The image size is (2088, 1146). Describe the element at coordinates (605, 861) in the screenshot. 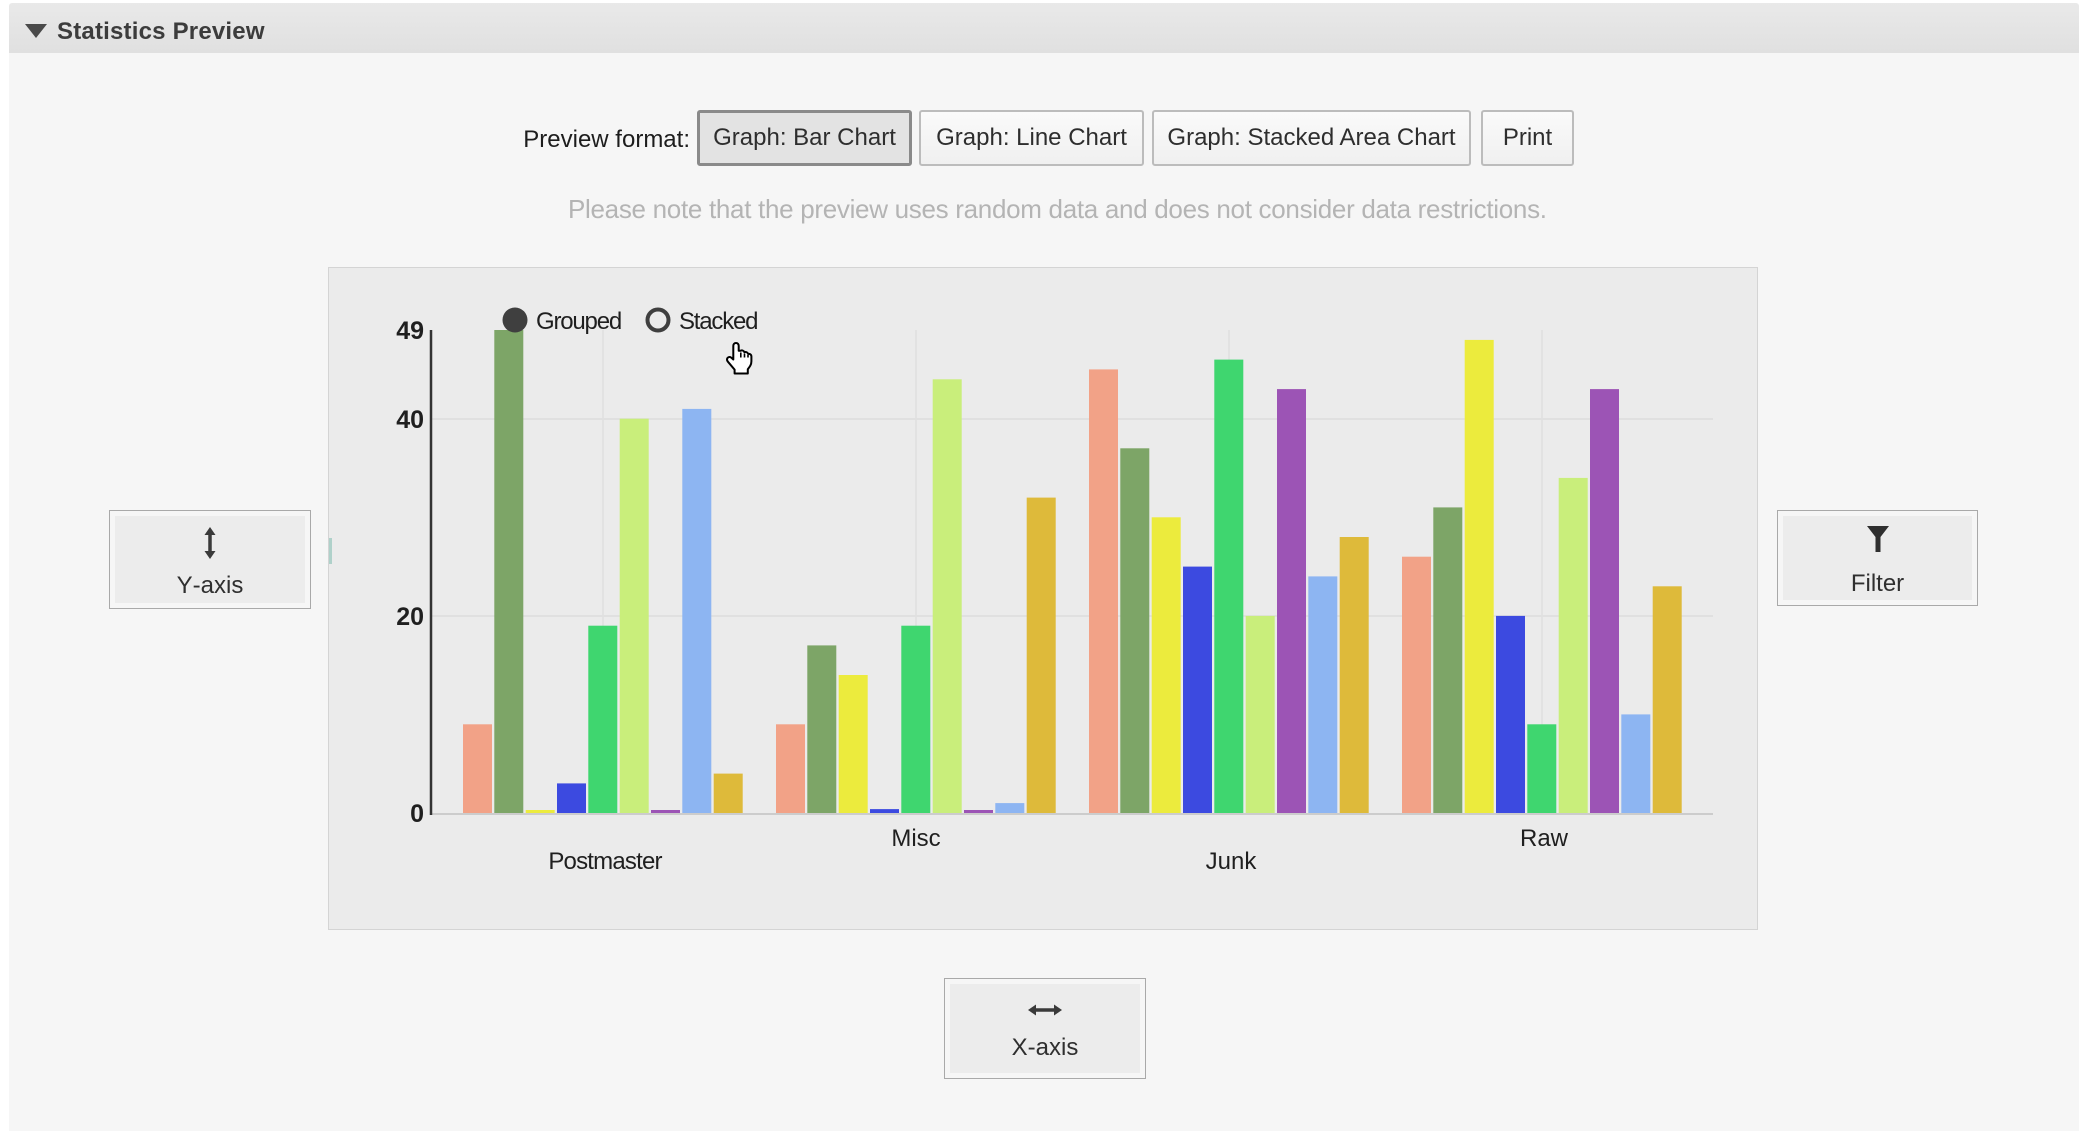

I see `svg-text: Postmaster` at that location.